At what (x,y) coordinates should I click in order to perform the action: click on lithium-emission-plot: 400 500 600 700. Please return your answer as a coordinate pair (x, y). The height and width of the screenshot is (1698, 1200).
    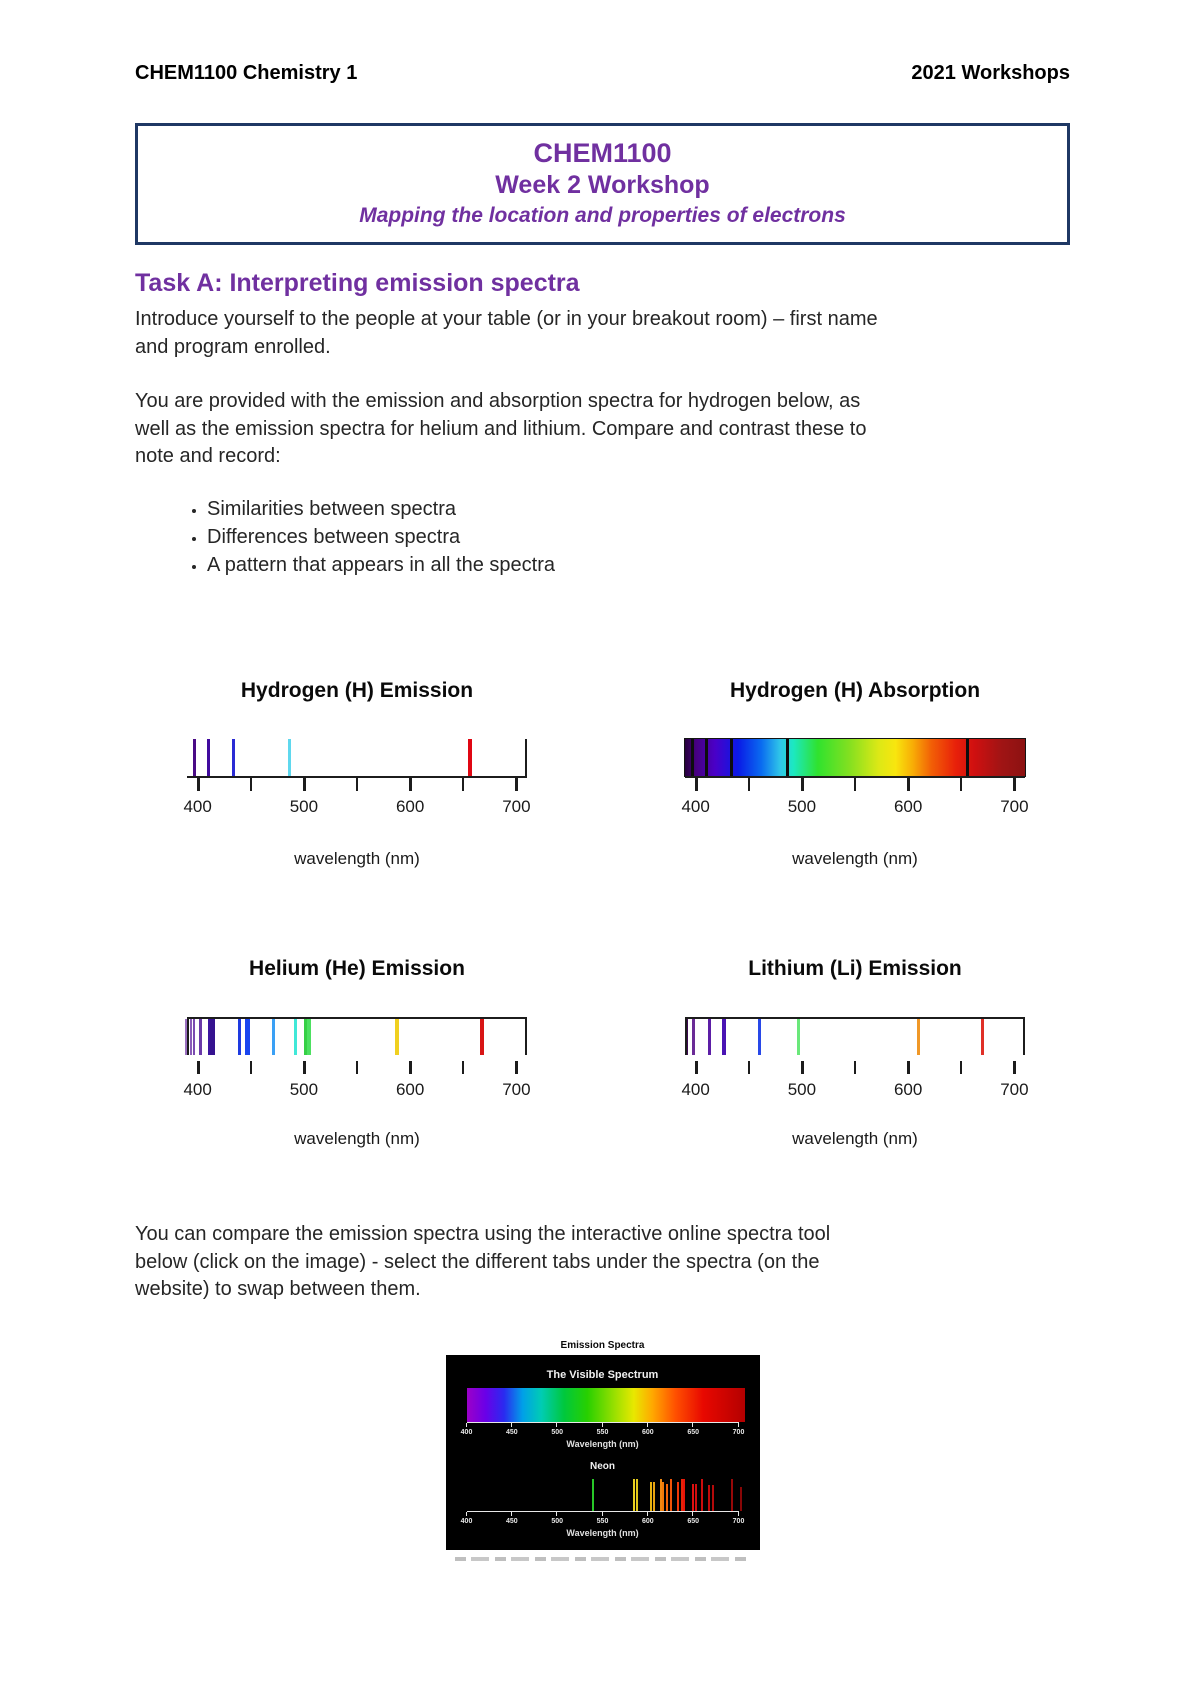
    Looking at the image, I should click on (855, 1058).